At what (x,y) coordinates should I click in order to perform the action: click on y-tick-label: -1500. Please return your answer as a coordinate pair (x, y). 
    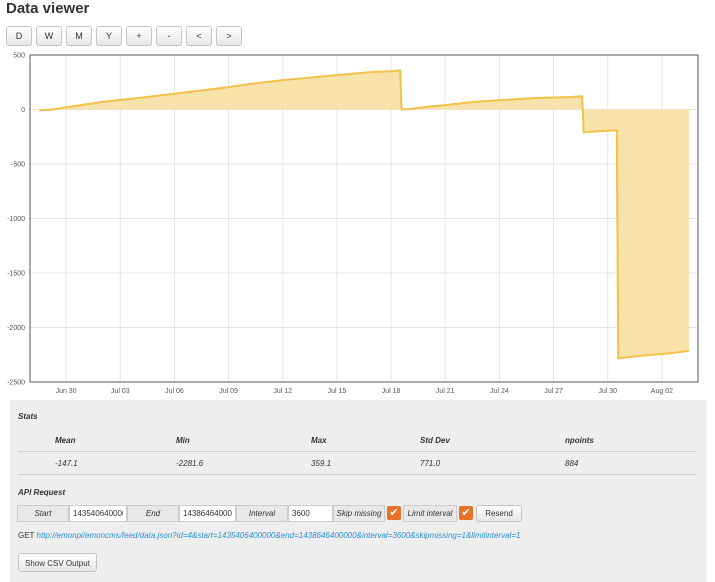
    Looking at the image, I should click on (16, 274).